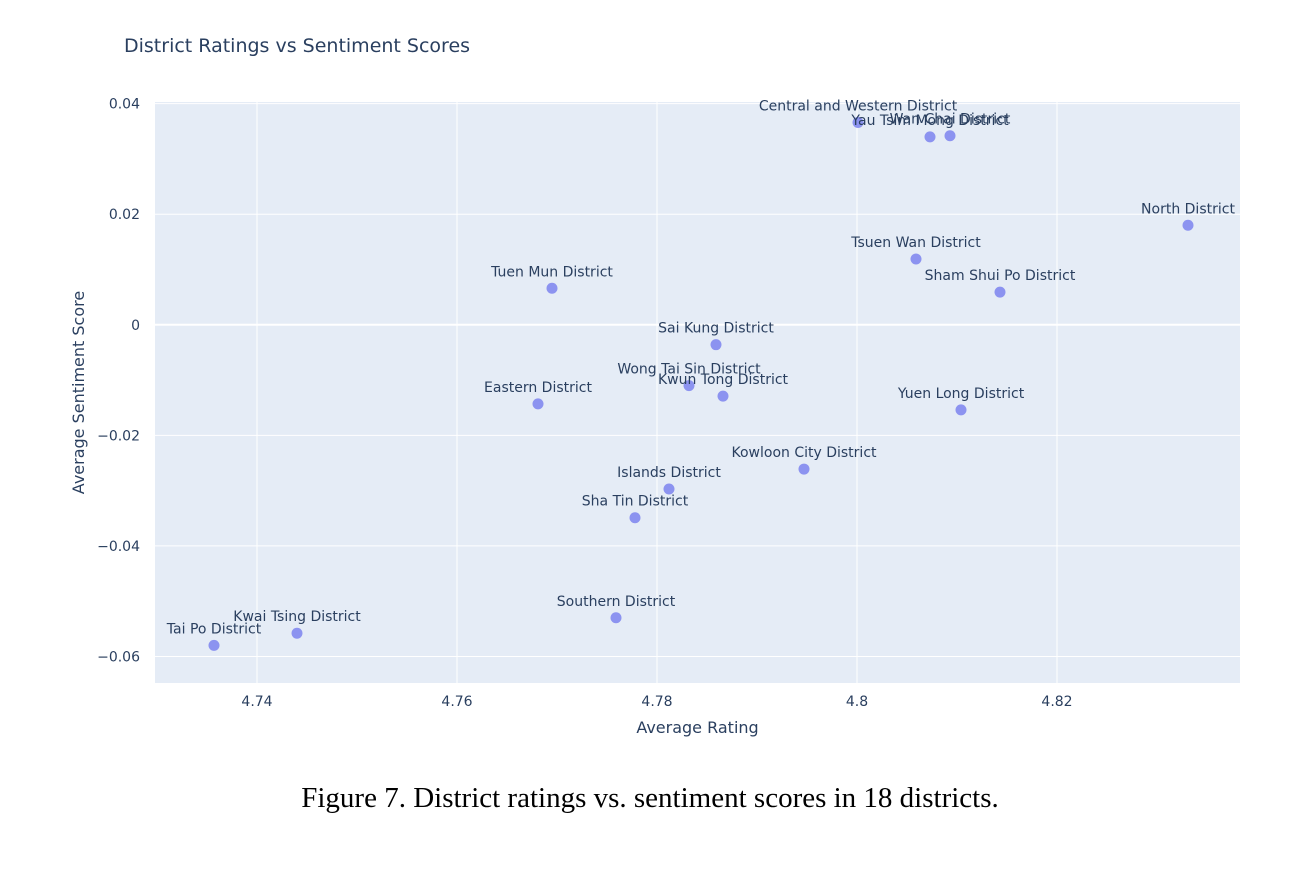  Describe the element at coordinates (135, 326) in the screenshot. I see `y-tick-label: 0` at that location.